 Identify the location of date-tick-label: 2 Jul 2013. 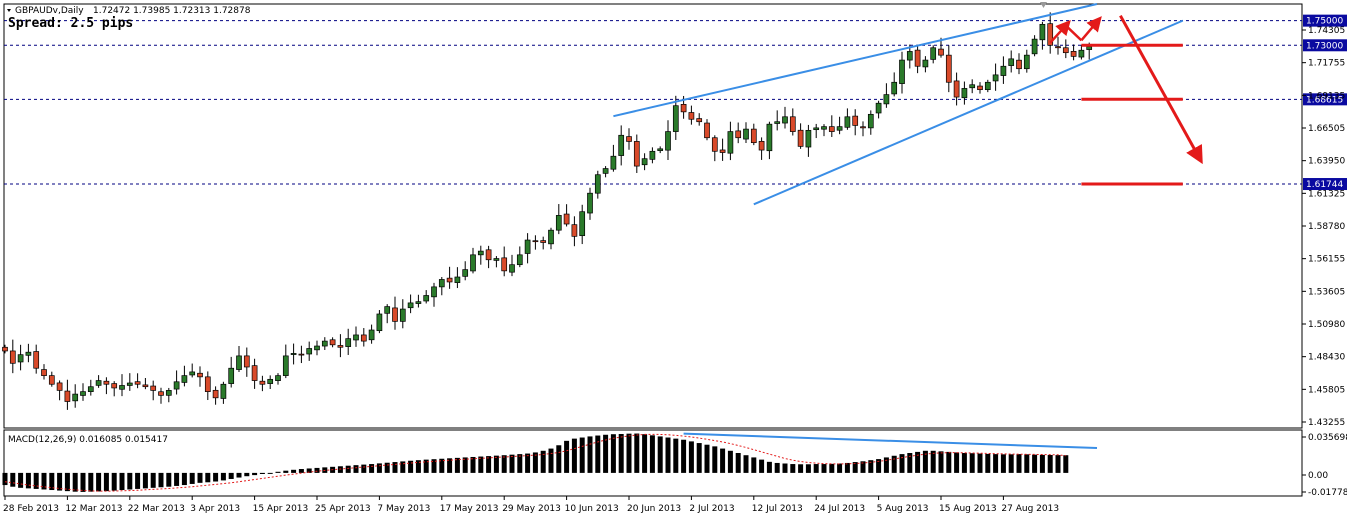
(711, 509).